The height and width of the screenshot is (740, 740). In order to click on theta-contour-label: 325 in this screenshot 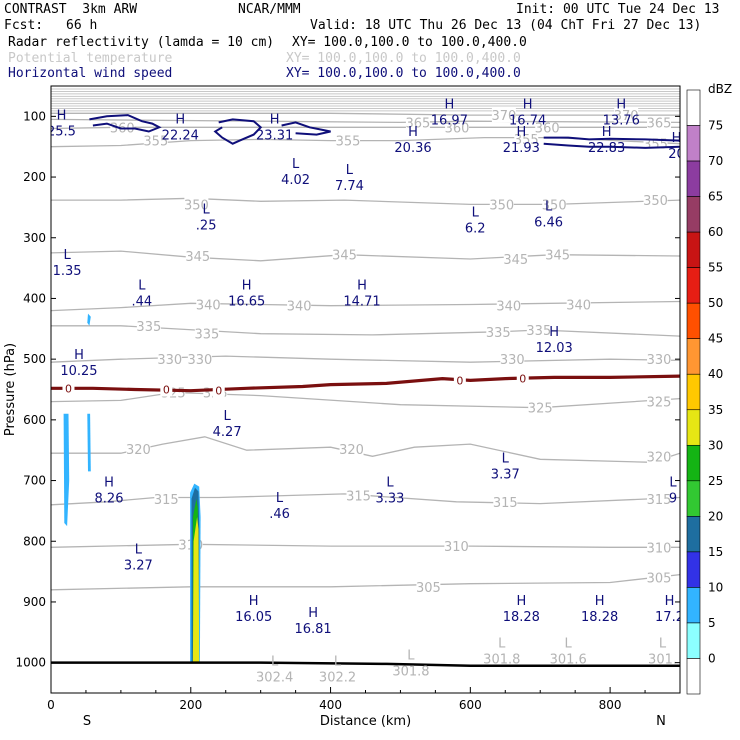, I will do `click(659, 403)`.